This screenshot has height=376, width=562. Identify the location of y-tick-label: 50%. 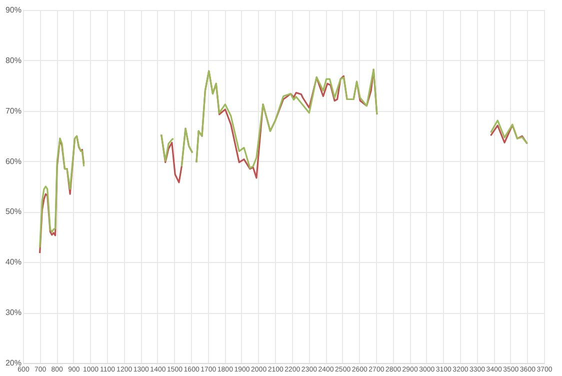
(13, 211).